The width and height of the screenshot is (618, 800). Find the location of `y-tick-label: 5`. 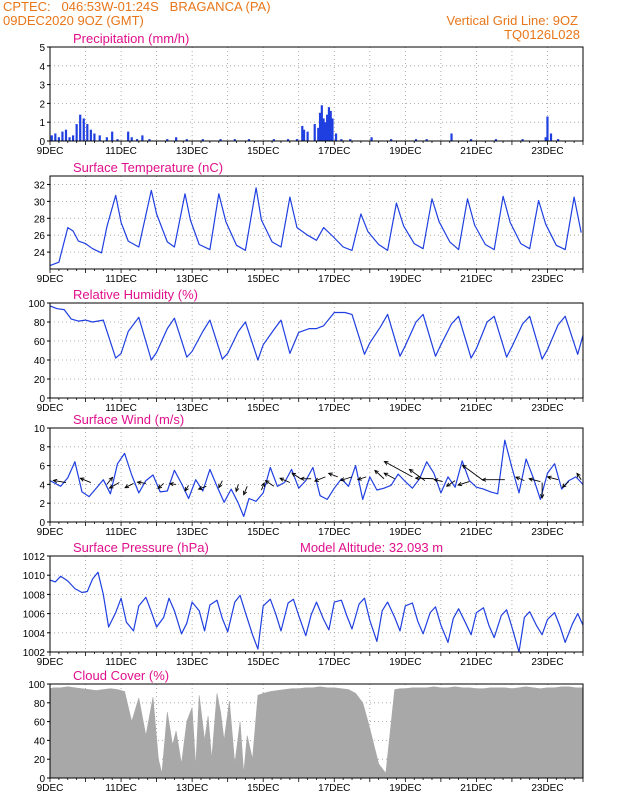

y-tick-label: 5 is located at coordinates (42, 48).